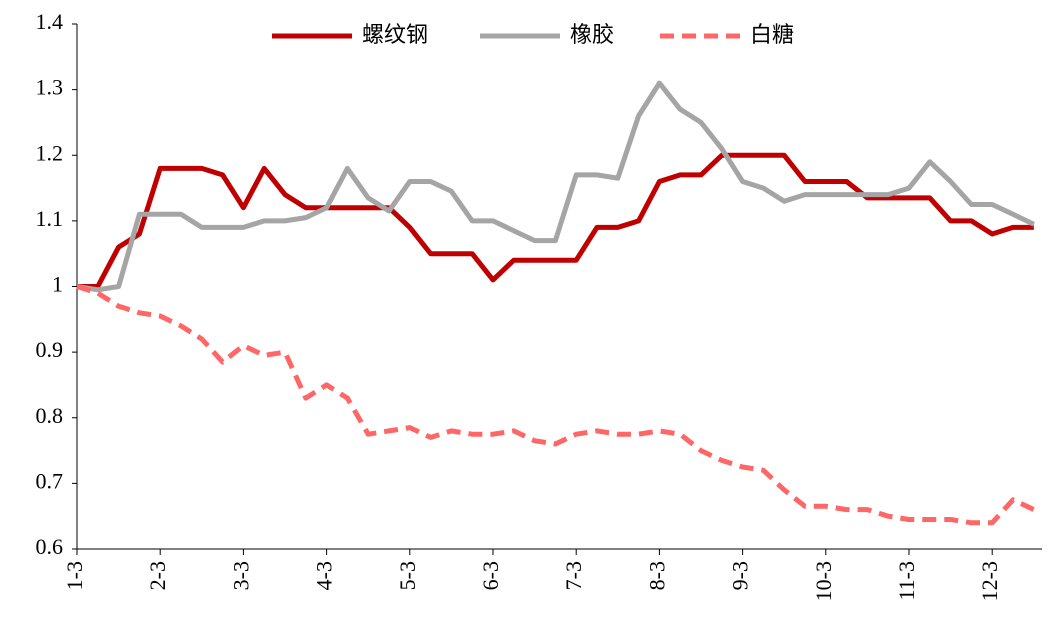  I want to click on y-tick-label: 1, so click(57, 284).